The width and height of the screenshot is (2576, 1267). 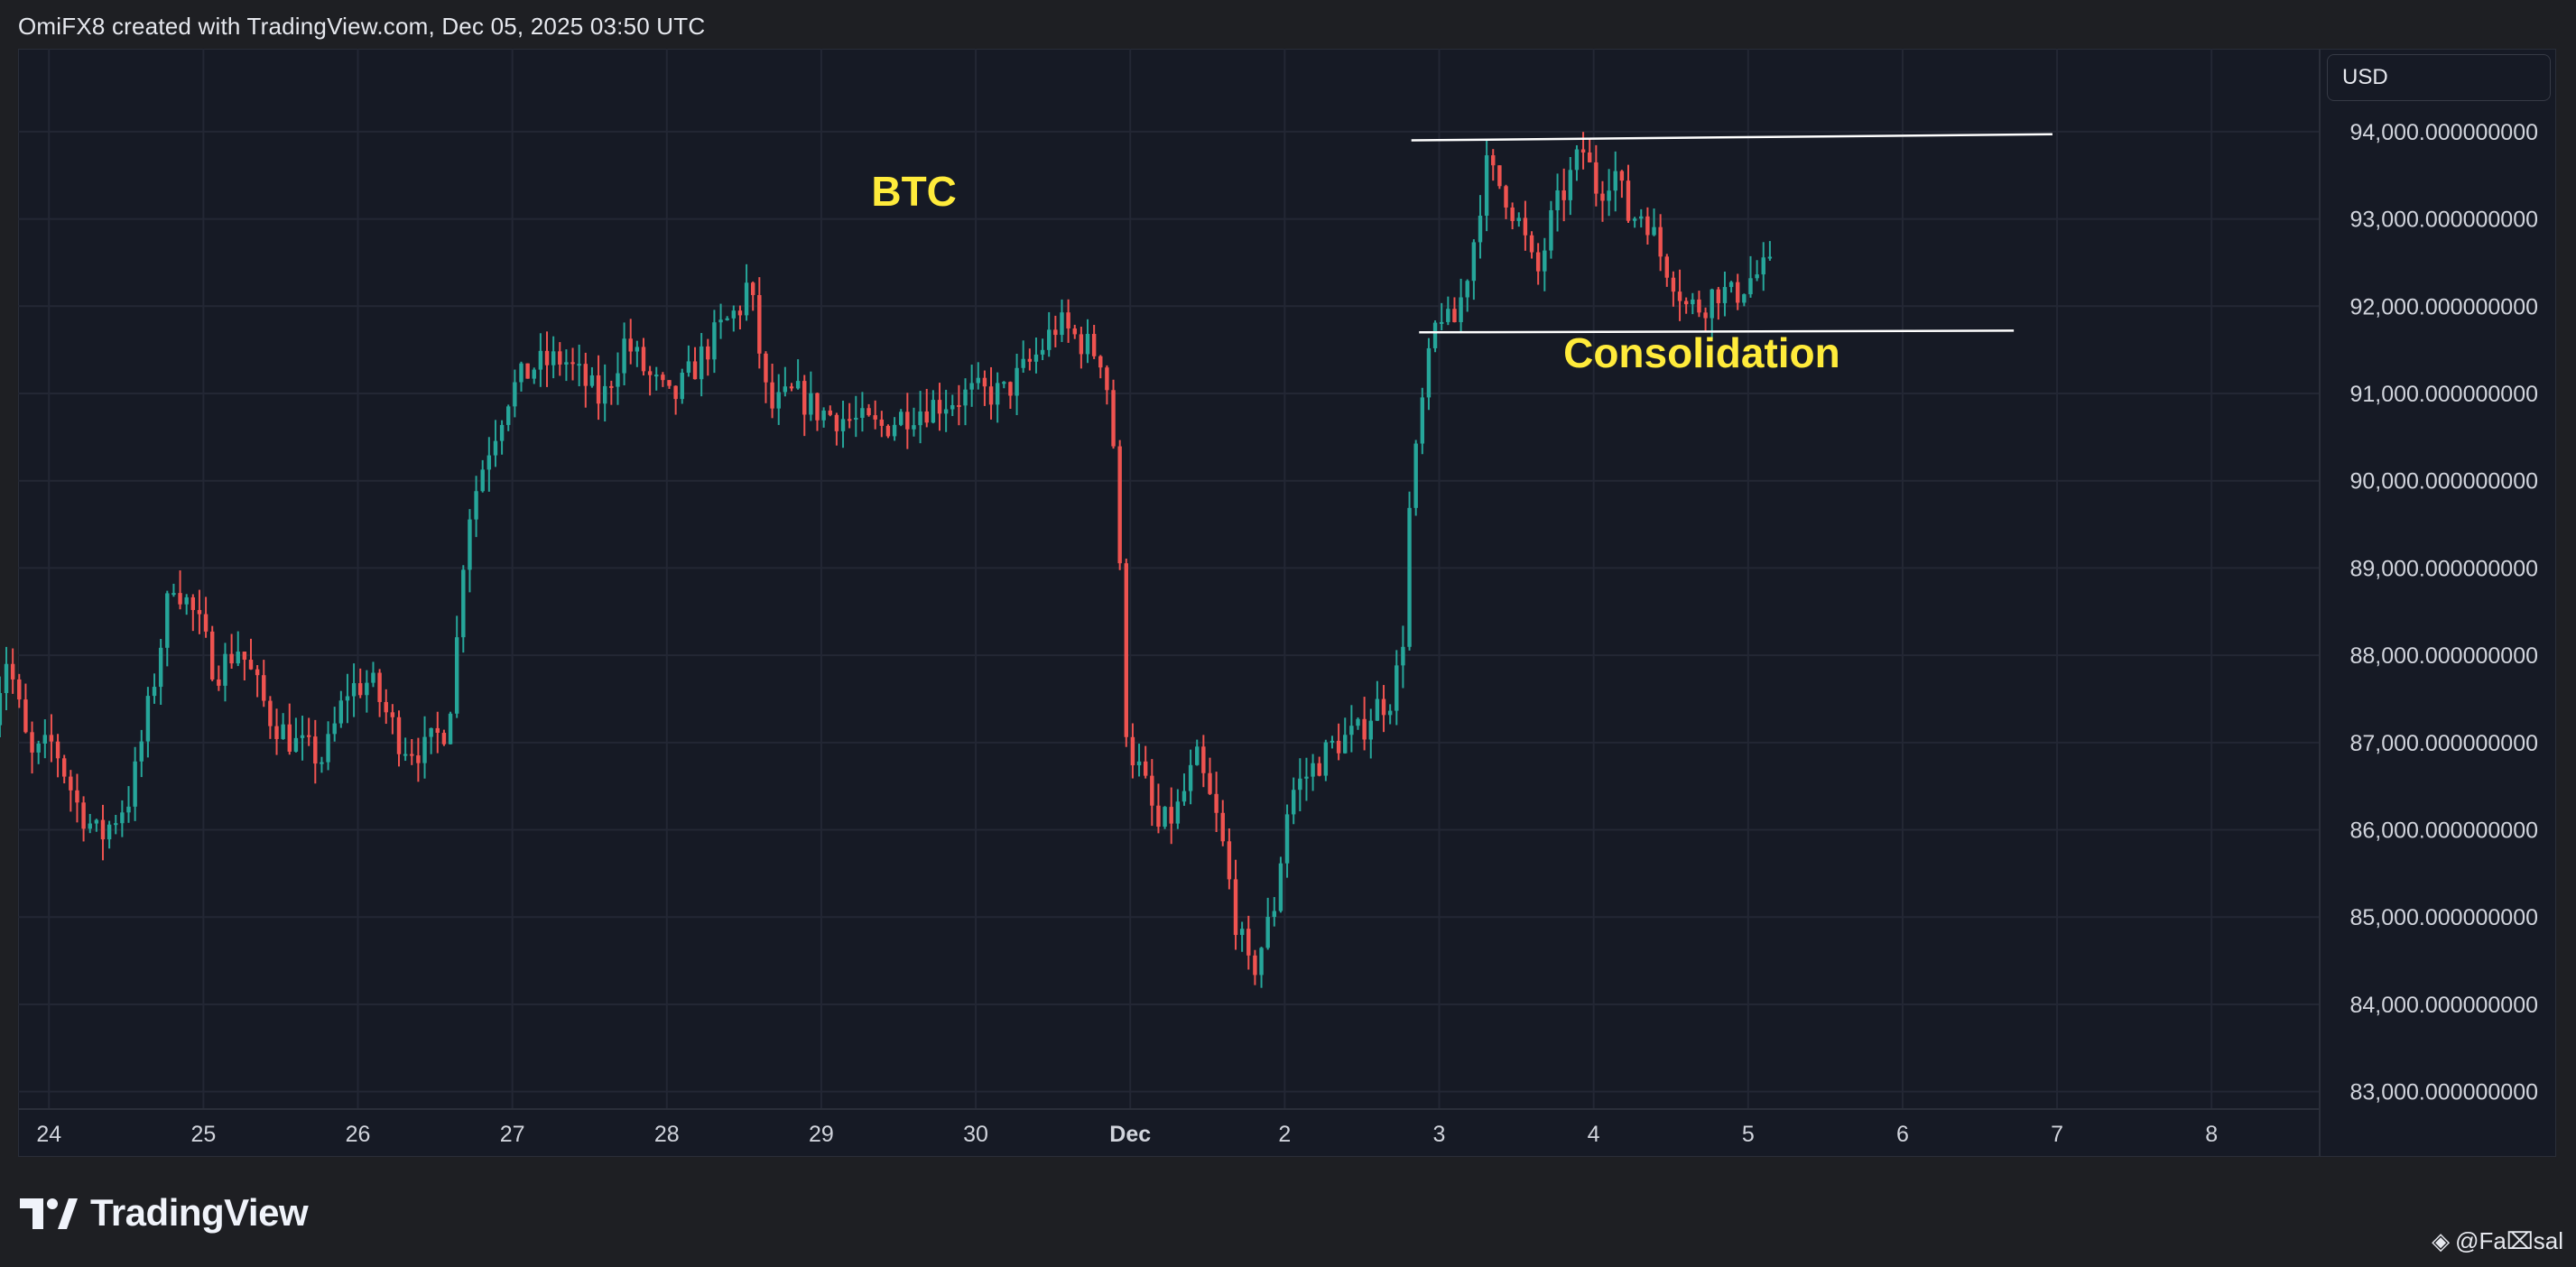 What do you see at coordinates (1594, 1134) in the screenshot?
I see `time-tick-label: 4` at bounding box center [1594, 1134].